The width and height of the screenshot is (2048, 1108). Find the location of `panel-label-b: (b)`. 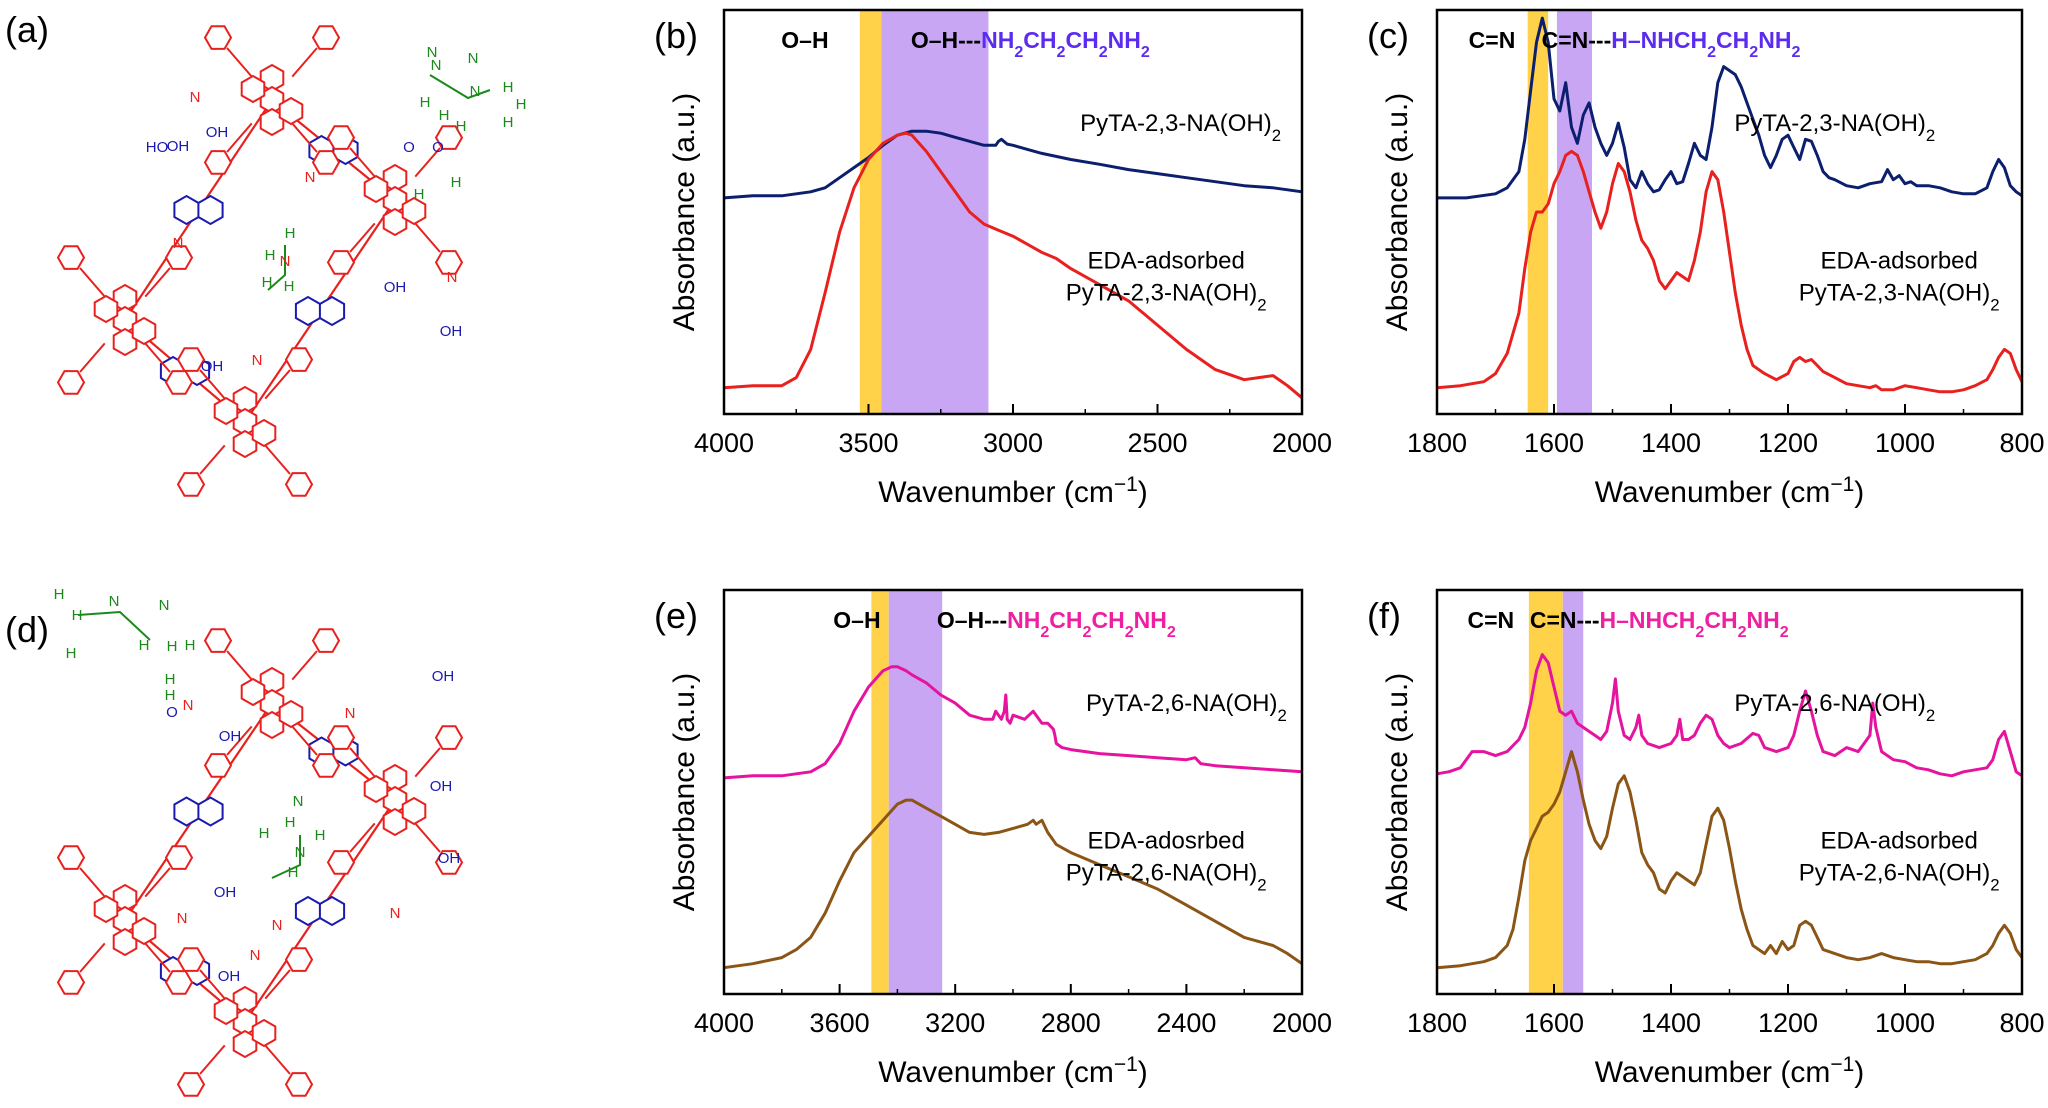

panel-label-b: (b) is located at coordinates (676, 35).